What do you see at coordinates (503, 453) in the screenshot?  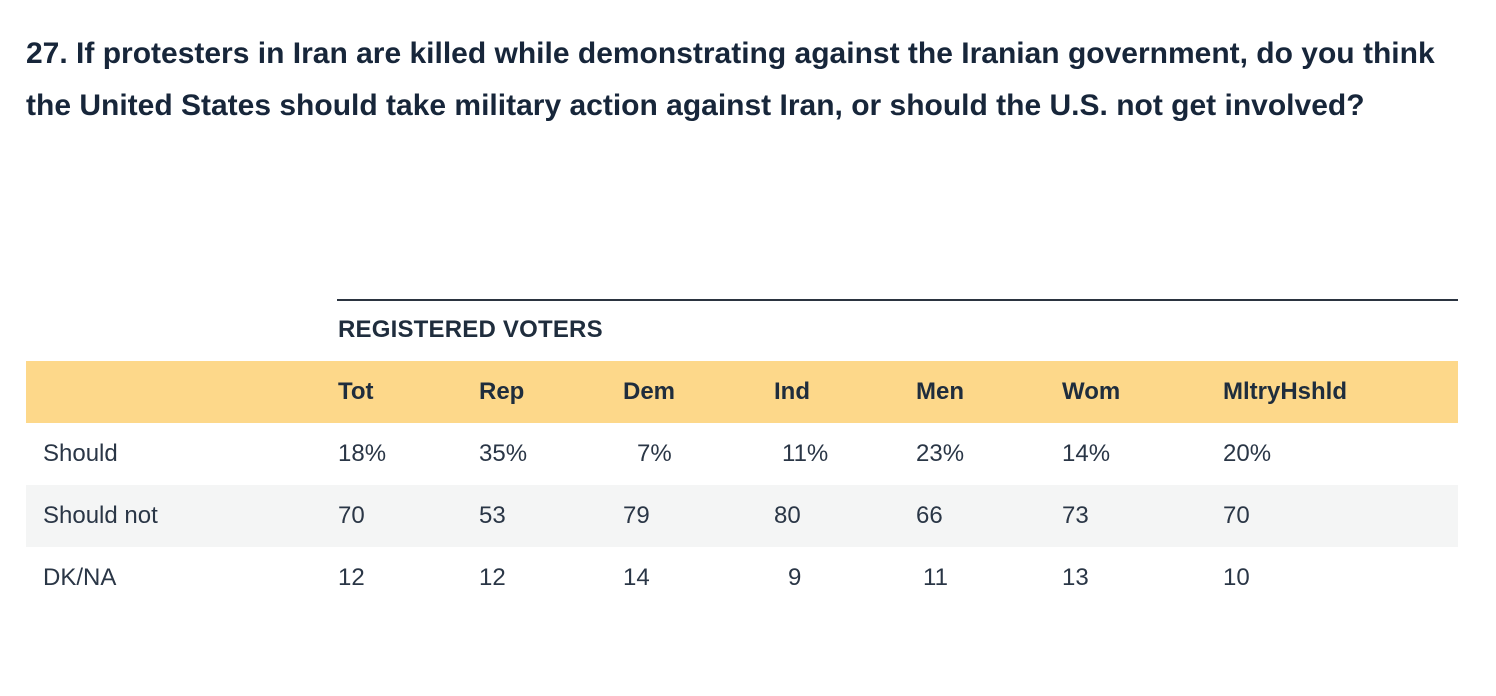 I see `table-cell: 35%` at bounding box center [503, 453].